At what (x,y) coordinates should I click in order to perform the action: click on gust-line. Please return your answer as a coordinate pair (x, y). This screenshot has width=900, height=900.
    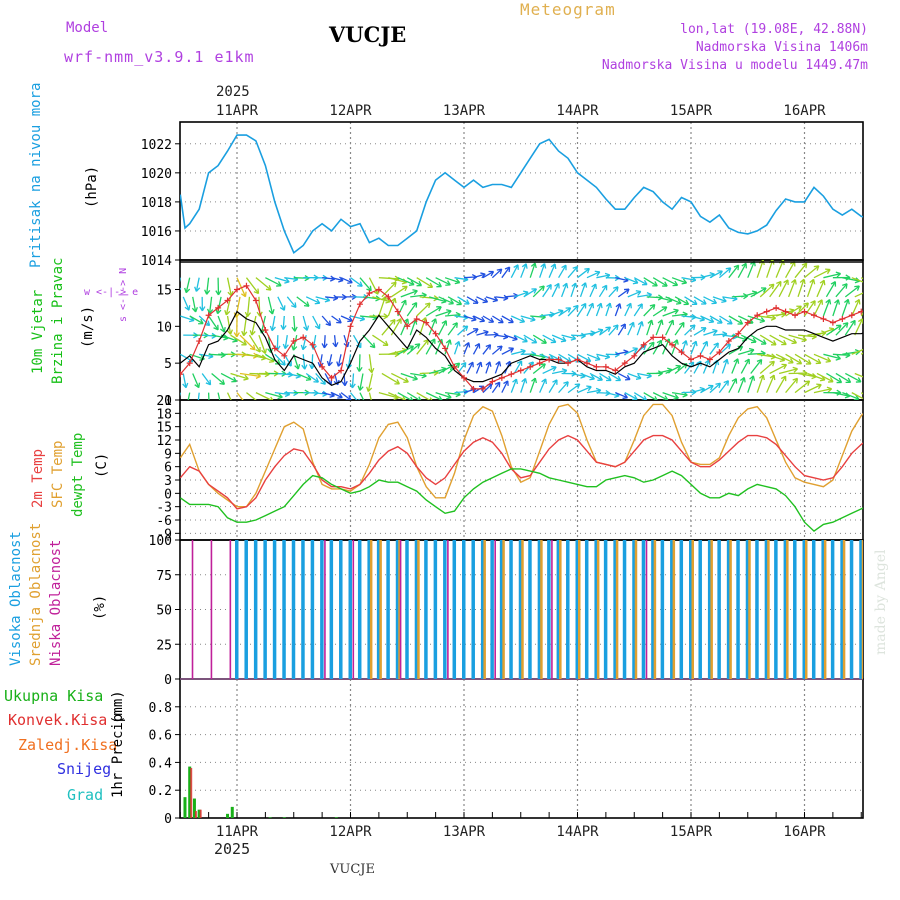
    Looking at the image, I should click on (521, 337).